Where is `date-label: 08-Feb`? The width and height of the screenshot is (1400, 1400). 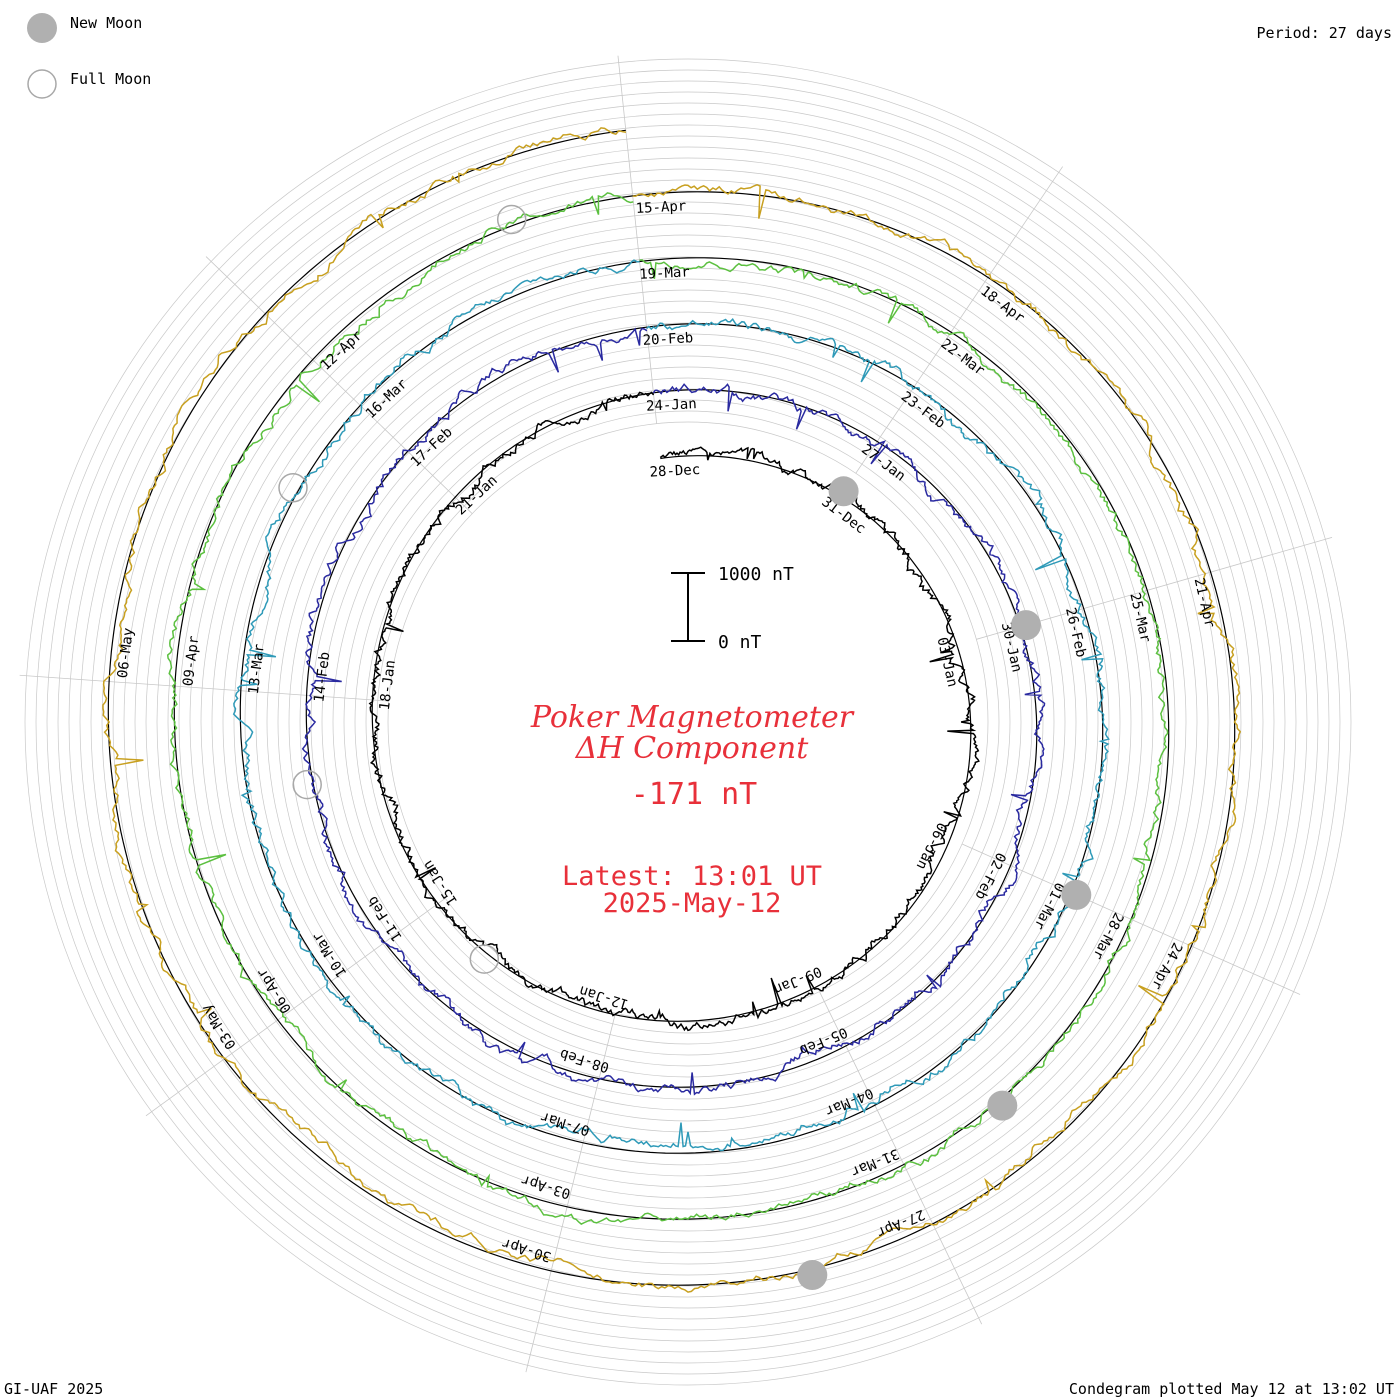 date-label: 08-Feb is located at coordinates (584, 1060).